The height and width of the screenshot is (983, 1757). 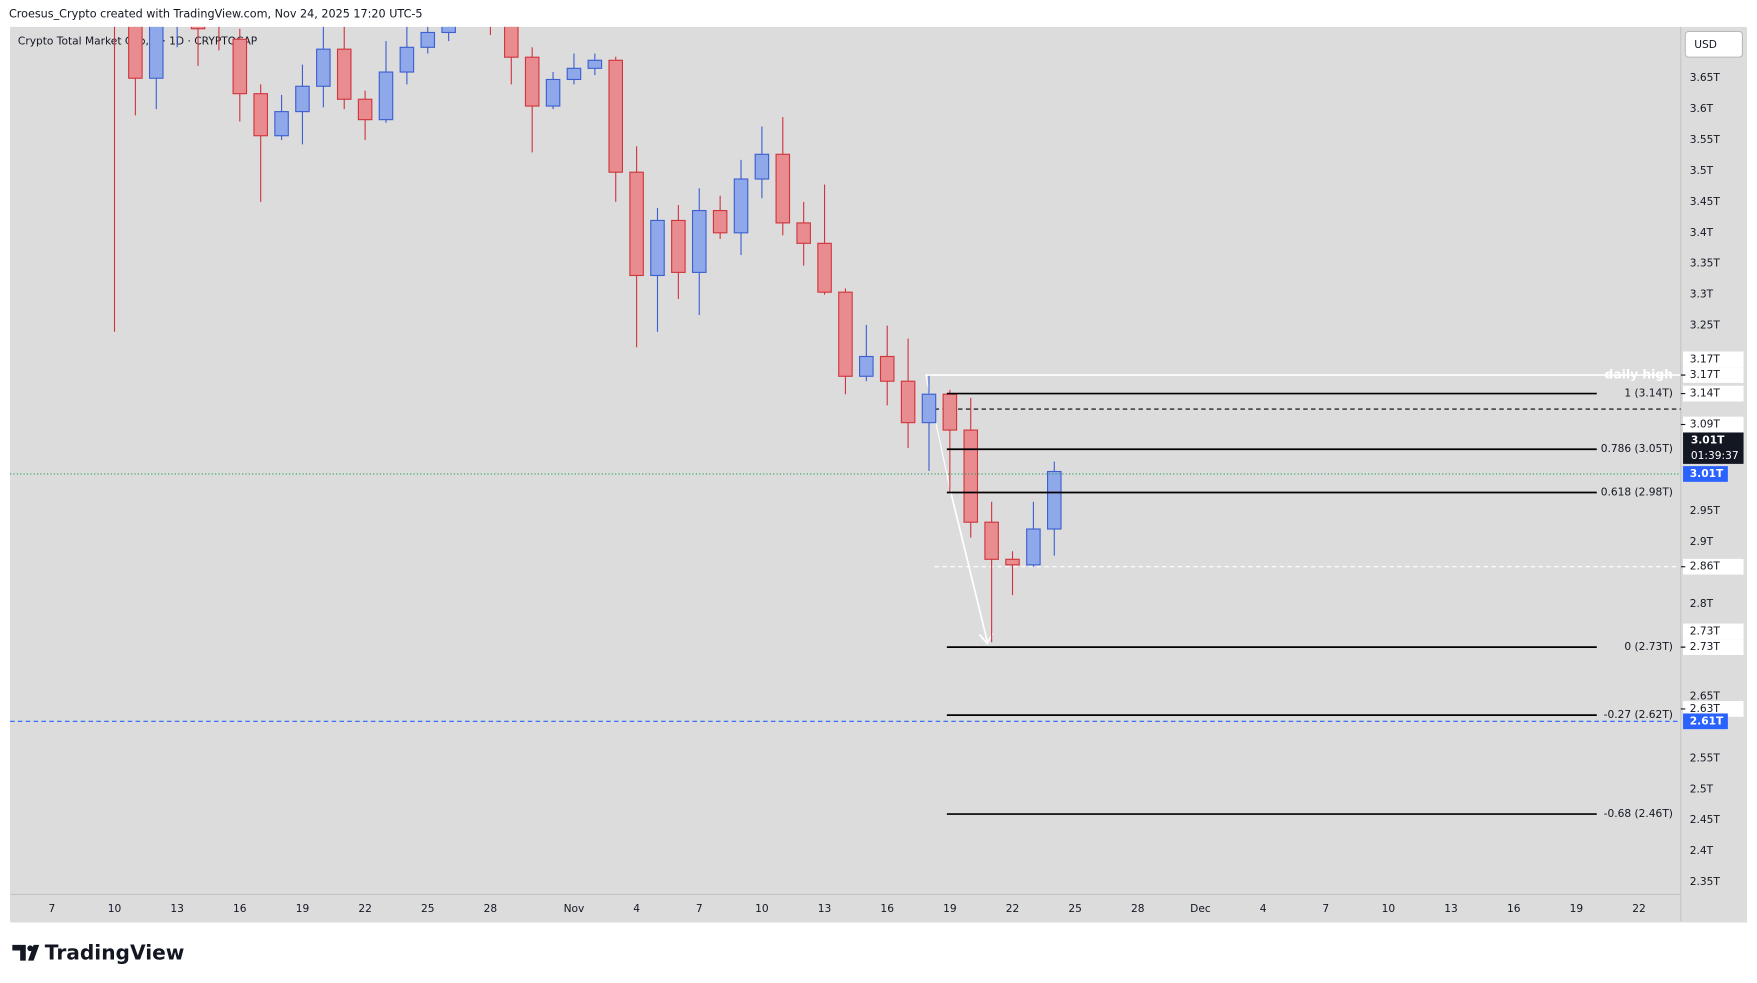 I want to click on fib-label: 1 (3.14T), so click(x=1648, y=393).